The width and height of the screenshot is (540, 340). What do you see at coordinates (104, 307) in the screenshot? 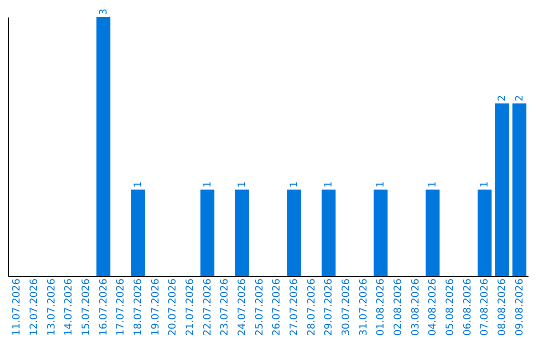
I see `x-tick-label: 16.07.2026` at bounding box center [104, 307].